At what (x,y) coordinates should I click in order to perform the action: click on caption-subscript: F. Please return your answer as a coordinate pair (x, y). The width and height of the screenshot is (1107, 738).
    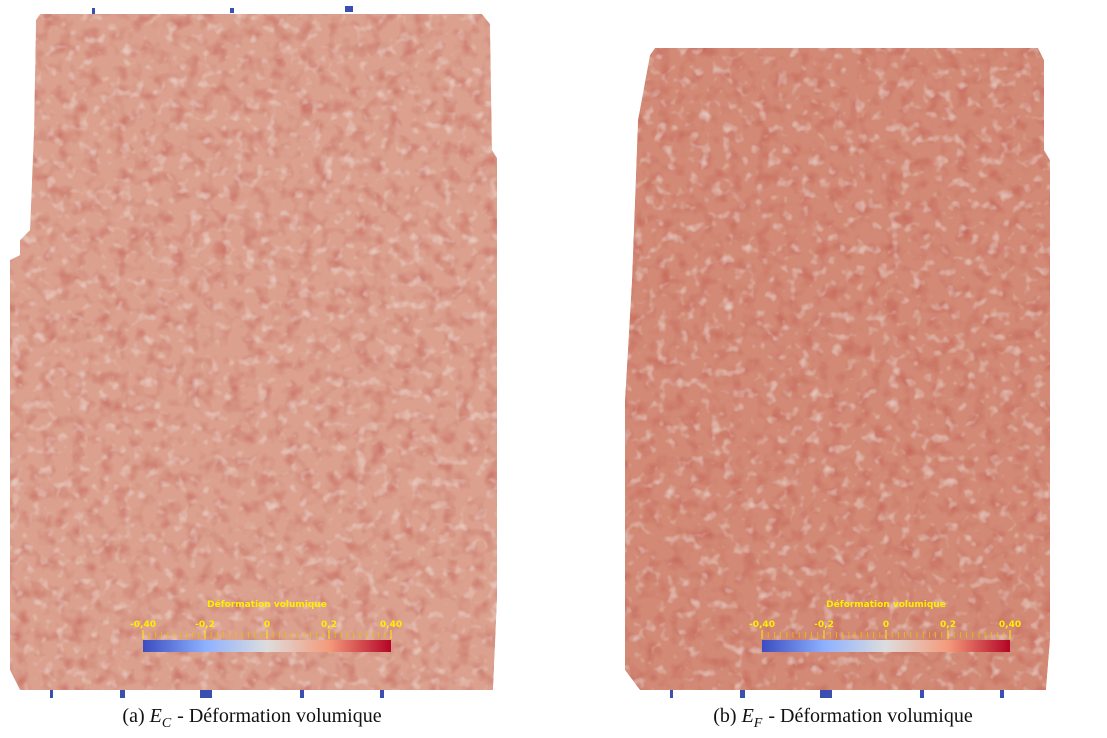
    Looking at the image, I should click on (758, 723).